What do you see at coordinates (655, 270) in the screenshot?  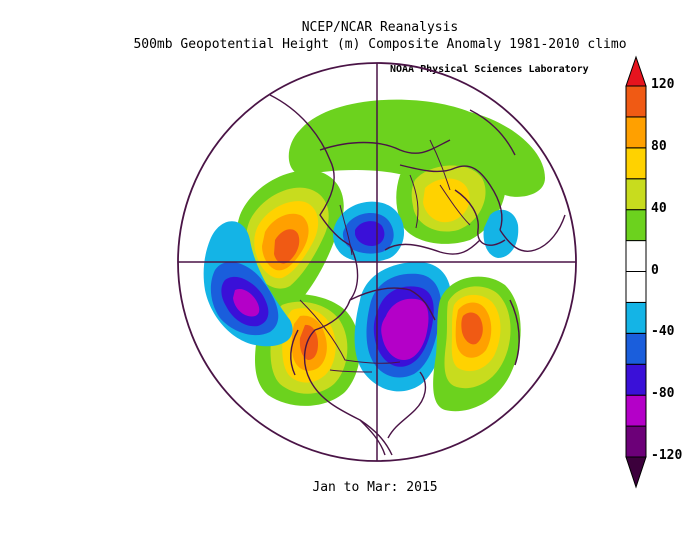 I see `colorbar-label: 0` at bounding box center [655, 270].